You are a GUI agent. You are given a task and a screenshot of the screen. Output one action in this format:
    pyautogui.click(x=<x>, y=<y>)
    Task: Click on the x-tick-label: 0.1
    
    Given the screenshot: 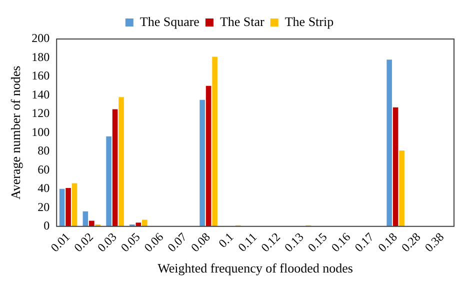 What is the action you would take?
    pyautogui.click(x=226, y=240)
    